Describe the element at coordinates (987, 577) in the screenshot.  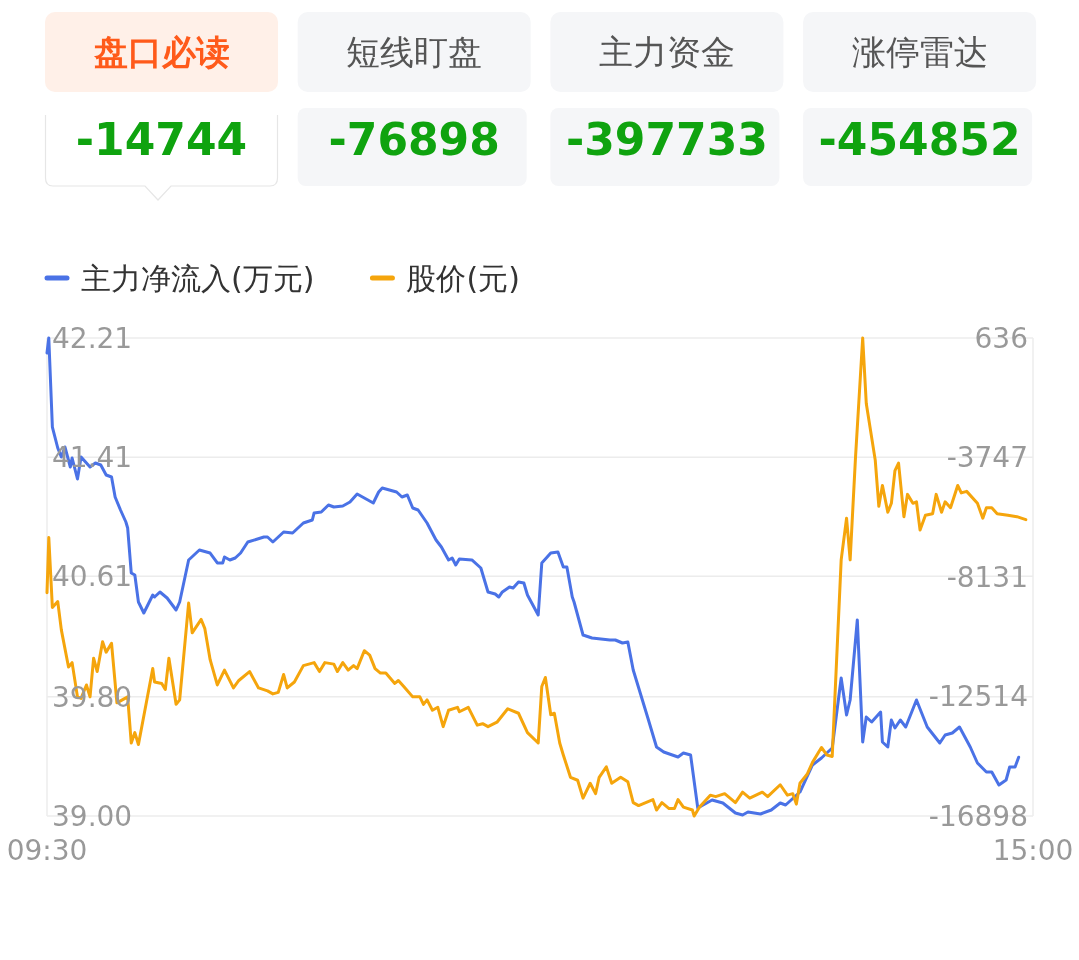
I see `y2-tick-label: -8131` at that location.